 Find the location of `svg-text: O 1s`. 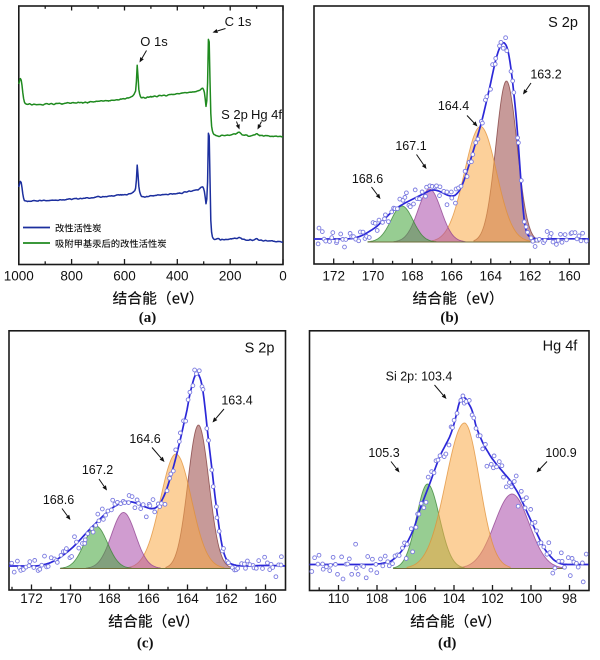

svg-text: O 1s is located at coordinates (154, 41).